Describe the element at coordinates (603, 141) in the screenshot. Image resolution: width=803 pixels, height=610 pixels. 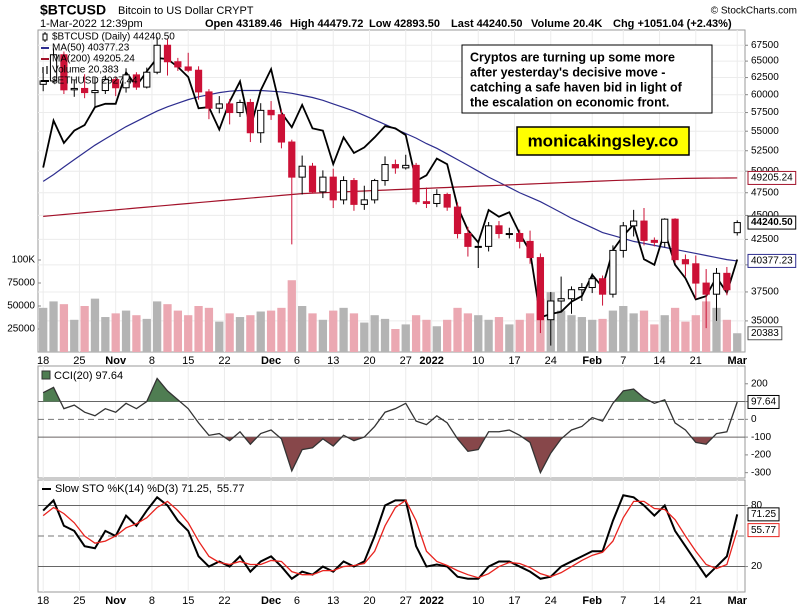
I see `banner-box` at that location.